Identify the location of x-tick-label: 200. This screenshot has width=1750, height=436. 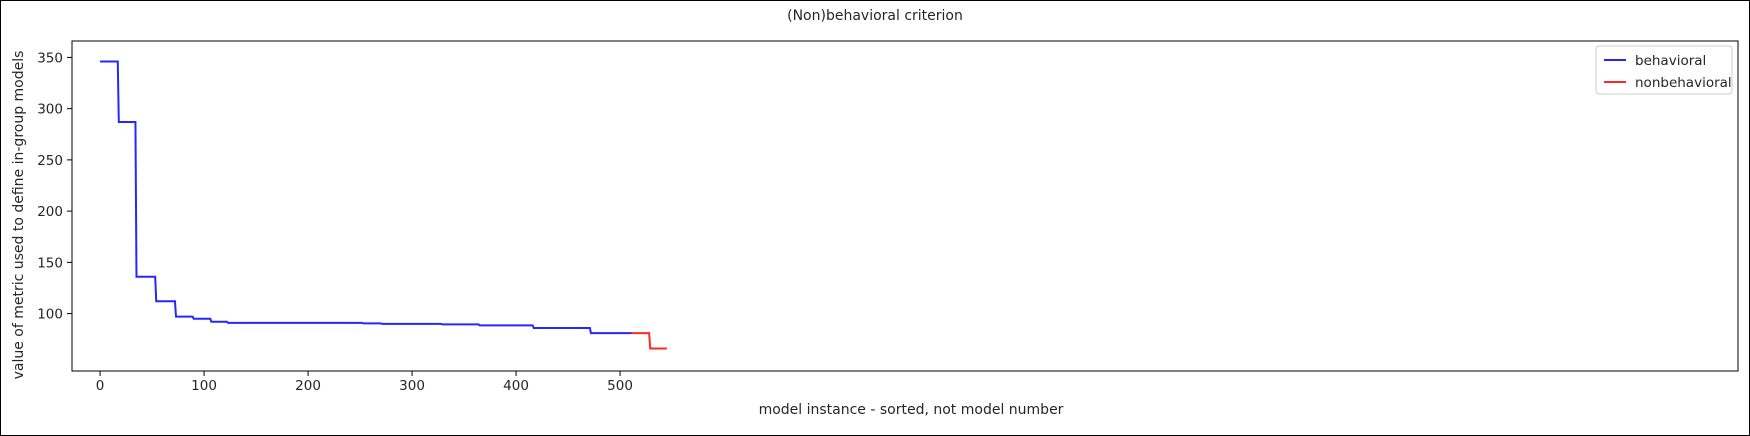
(308, 386).